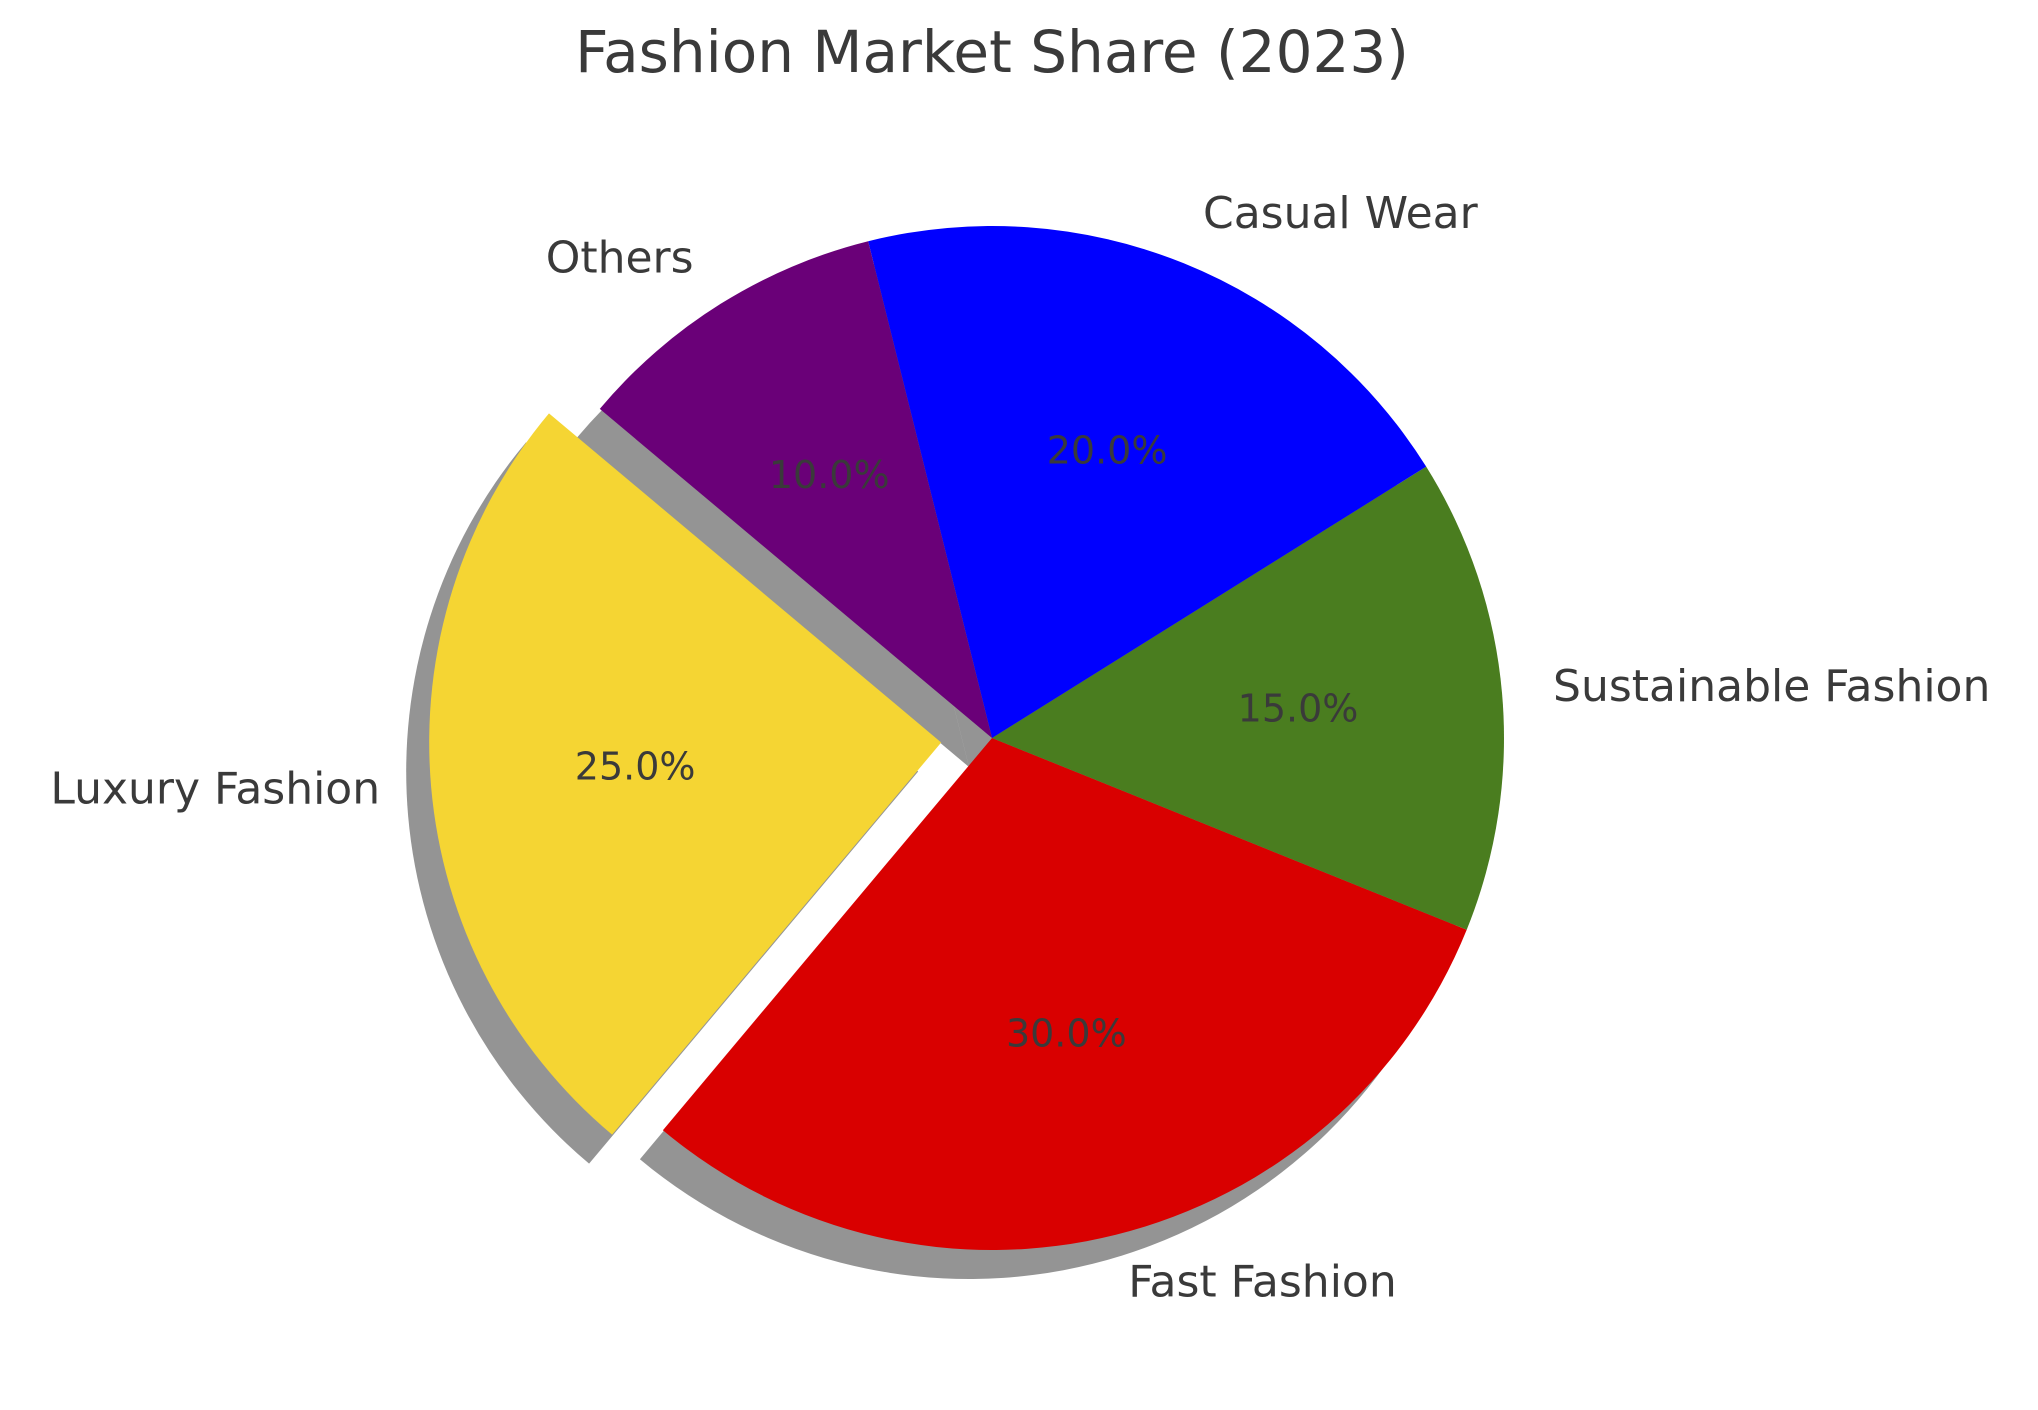 Image resolution: width=2038 pixels, height=1410 pixels. What do you see at coordinates (829, 475) in the screenshot?
I see `percent-label-others: 10.0%` at bounding box center [829, 475].